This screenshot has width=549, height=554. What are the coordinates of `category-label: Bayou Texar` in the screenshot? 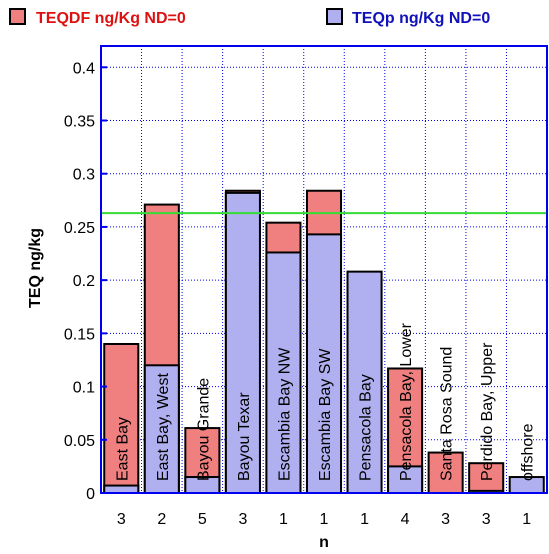 It's located at (244, 436).